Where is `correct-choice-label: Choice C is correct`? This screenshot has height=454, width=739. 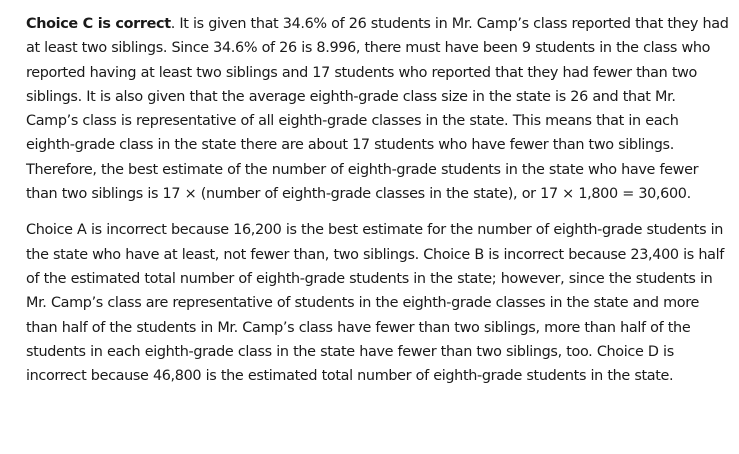 correct-choice-label: Choice C is correct is located at coordinates (98, 24).